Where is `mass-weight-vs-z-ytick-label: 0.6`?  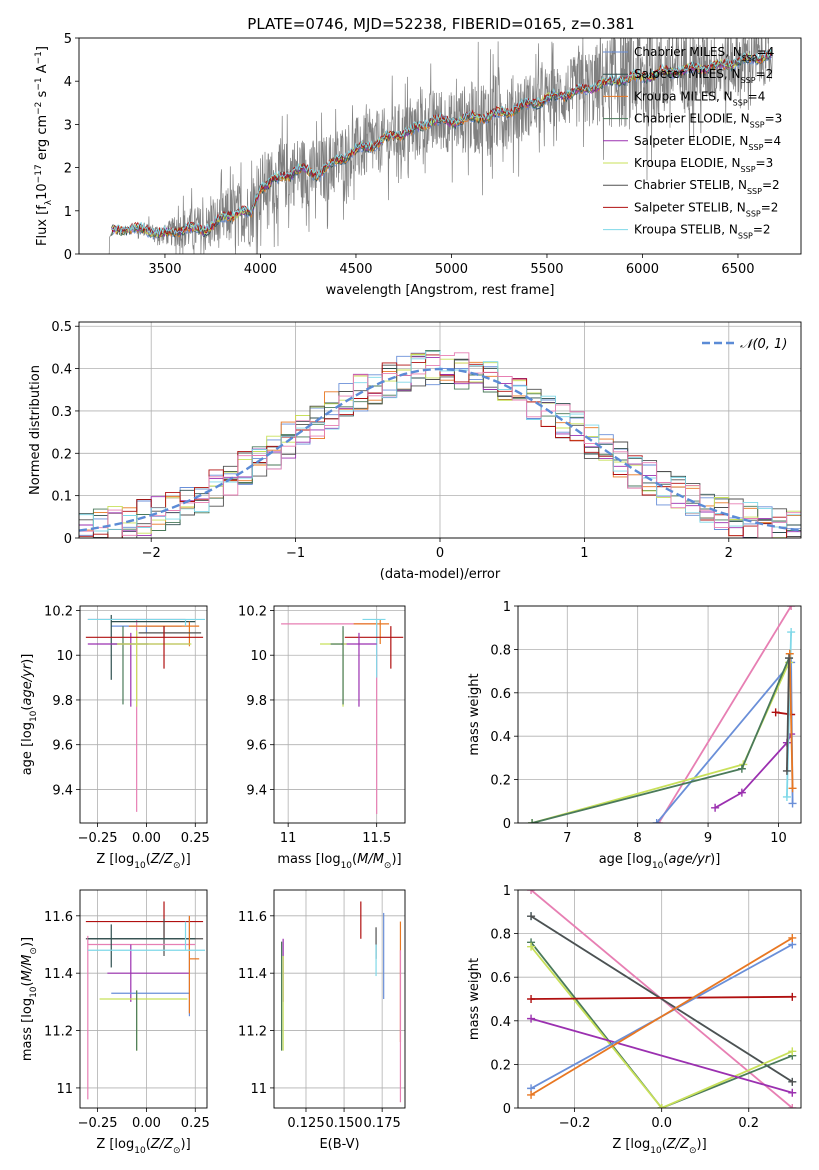
mass-weight-vs-z-ytick-label: 0.6 is located at coordinates (500, 978).